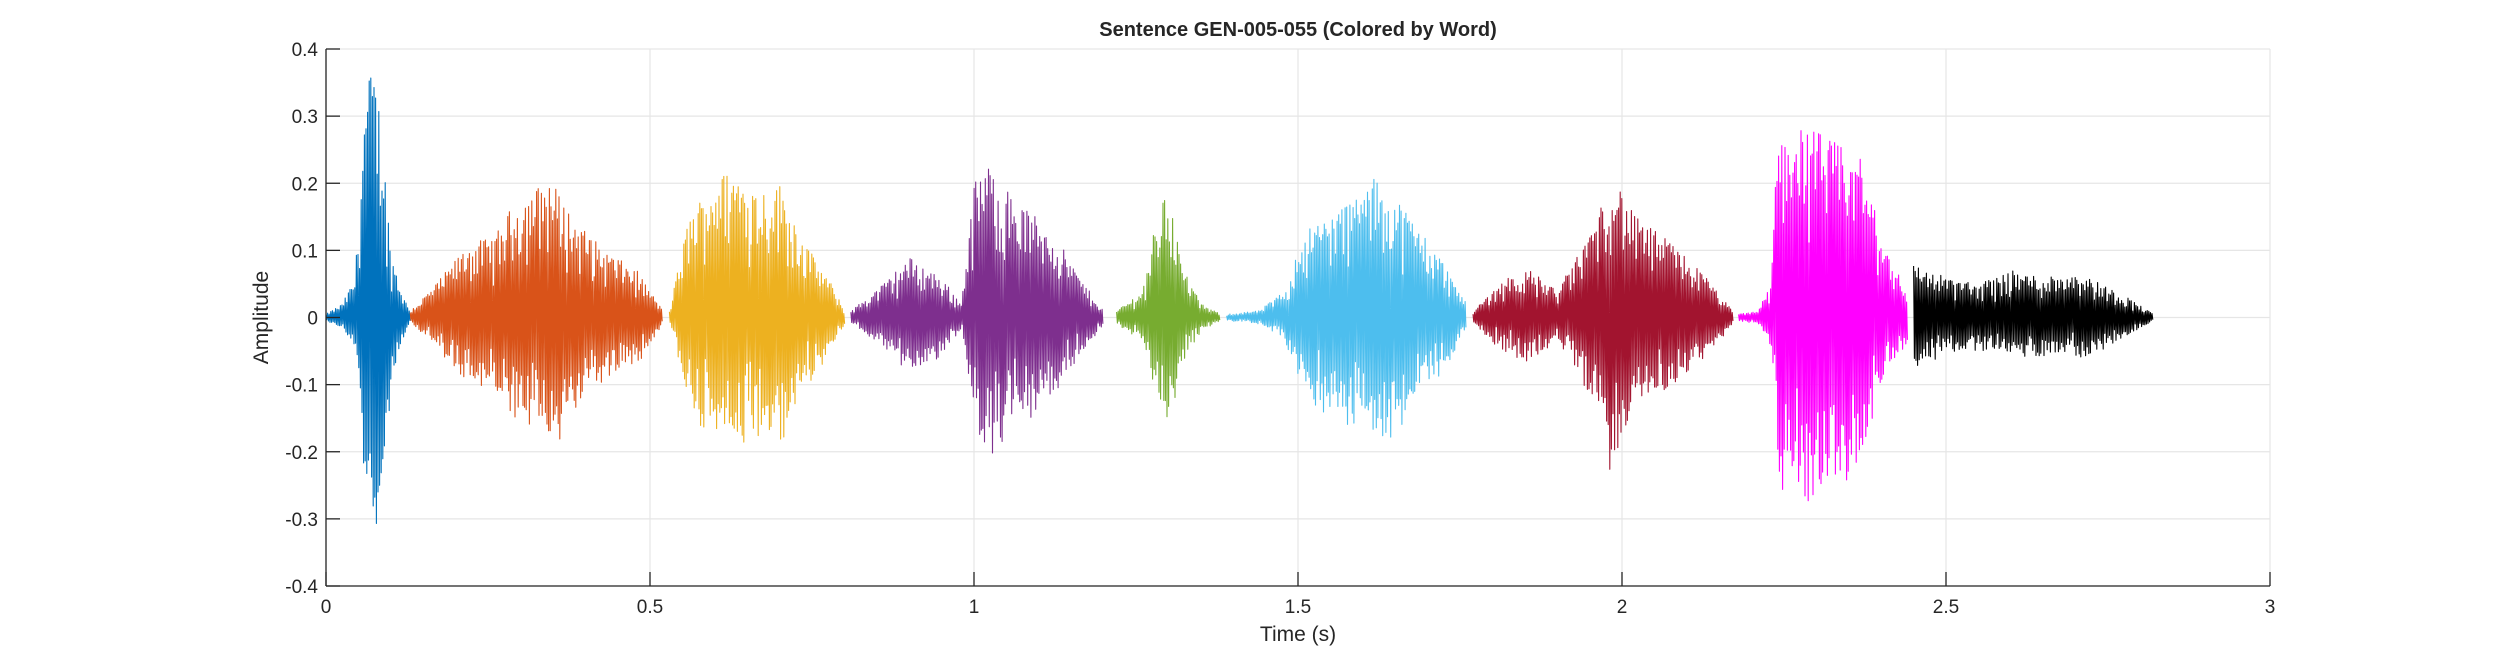 This screenshot has width=2500, height=657. Describe the element at coordinates (326, 607) in the screenshot. I see `x-tick-label: 0` at that location.